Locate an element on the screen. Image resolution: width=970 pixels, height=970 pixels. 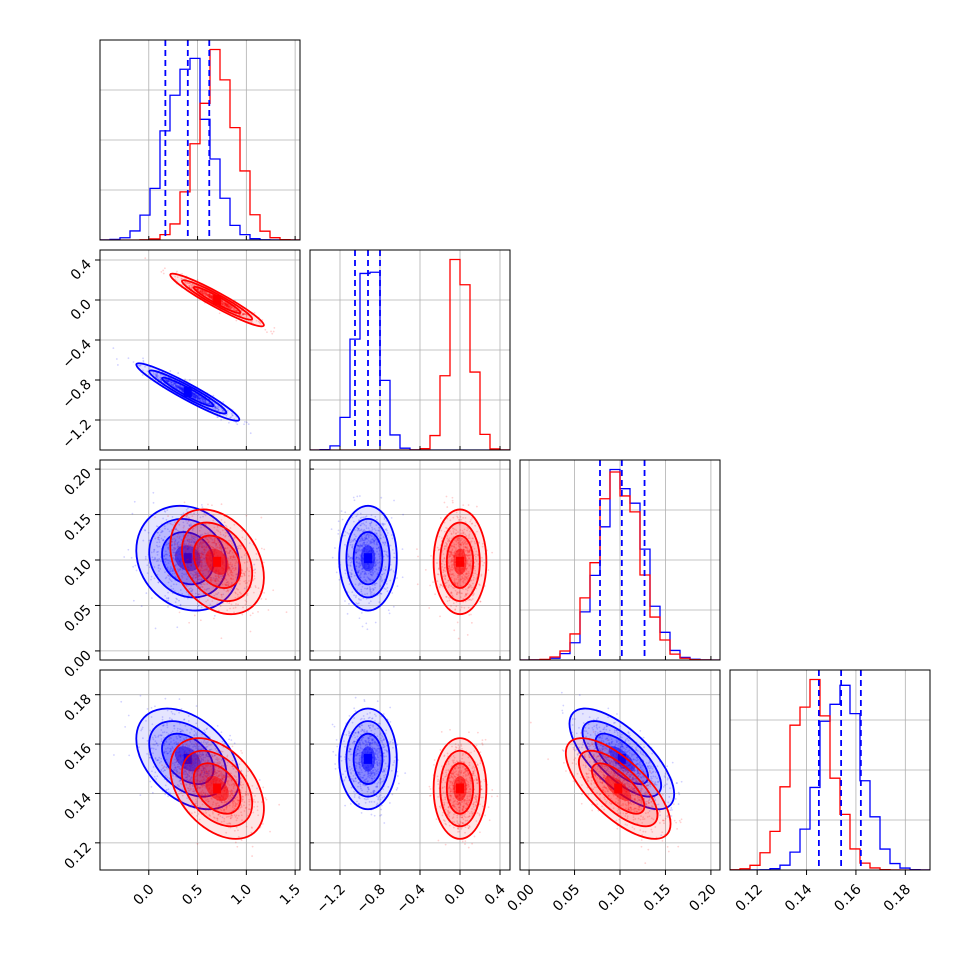
panel-1-0: 0.40.0−0.4−0.8−1.2 is located at coordinates (180, 350).